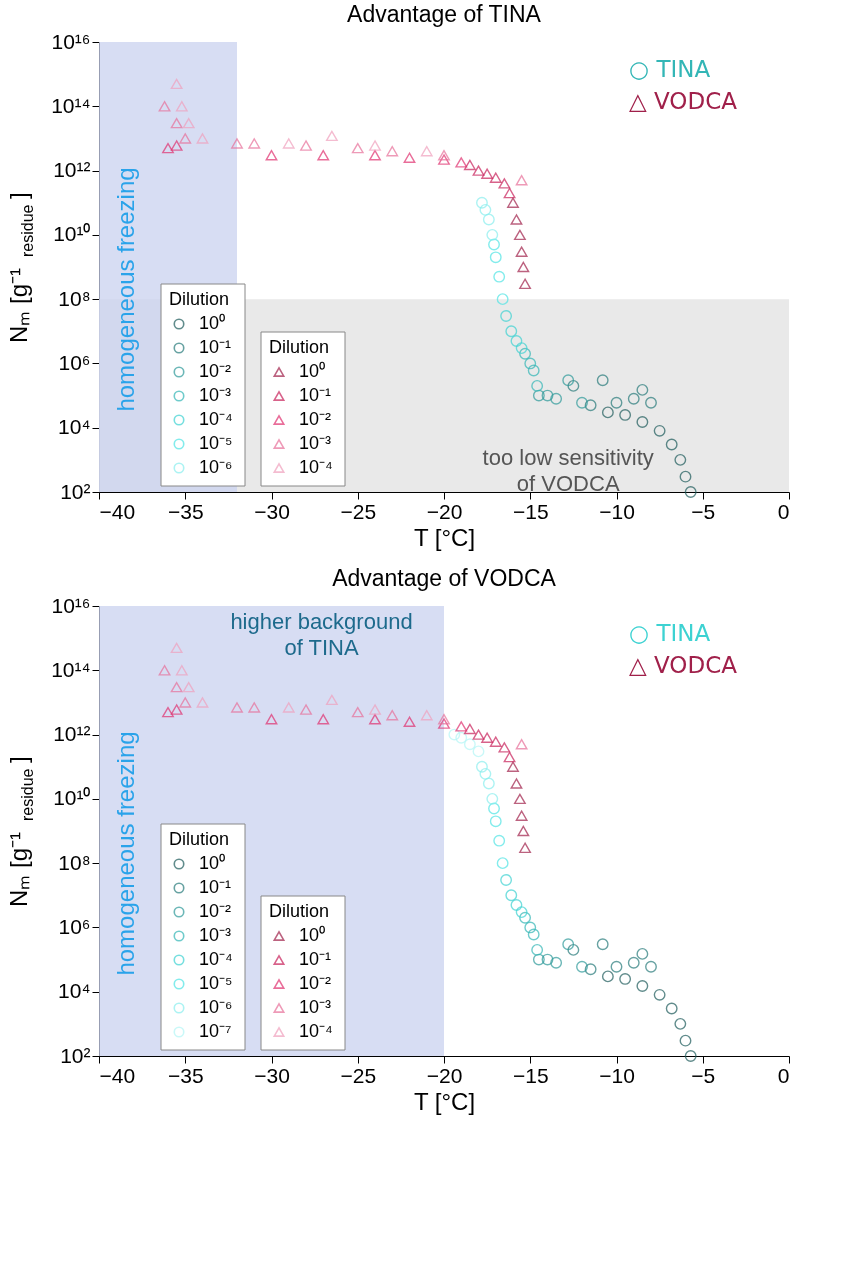 This screenshot has width=842, height=1287. Describe the element at coordinates (444, 578) in the screenshot. I see `chart-title: Advantage of VODCA` at that location.